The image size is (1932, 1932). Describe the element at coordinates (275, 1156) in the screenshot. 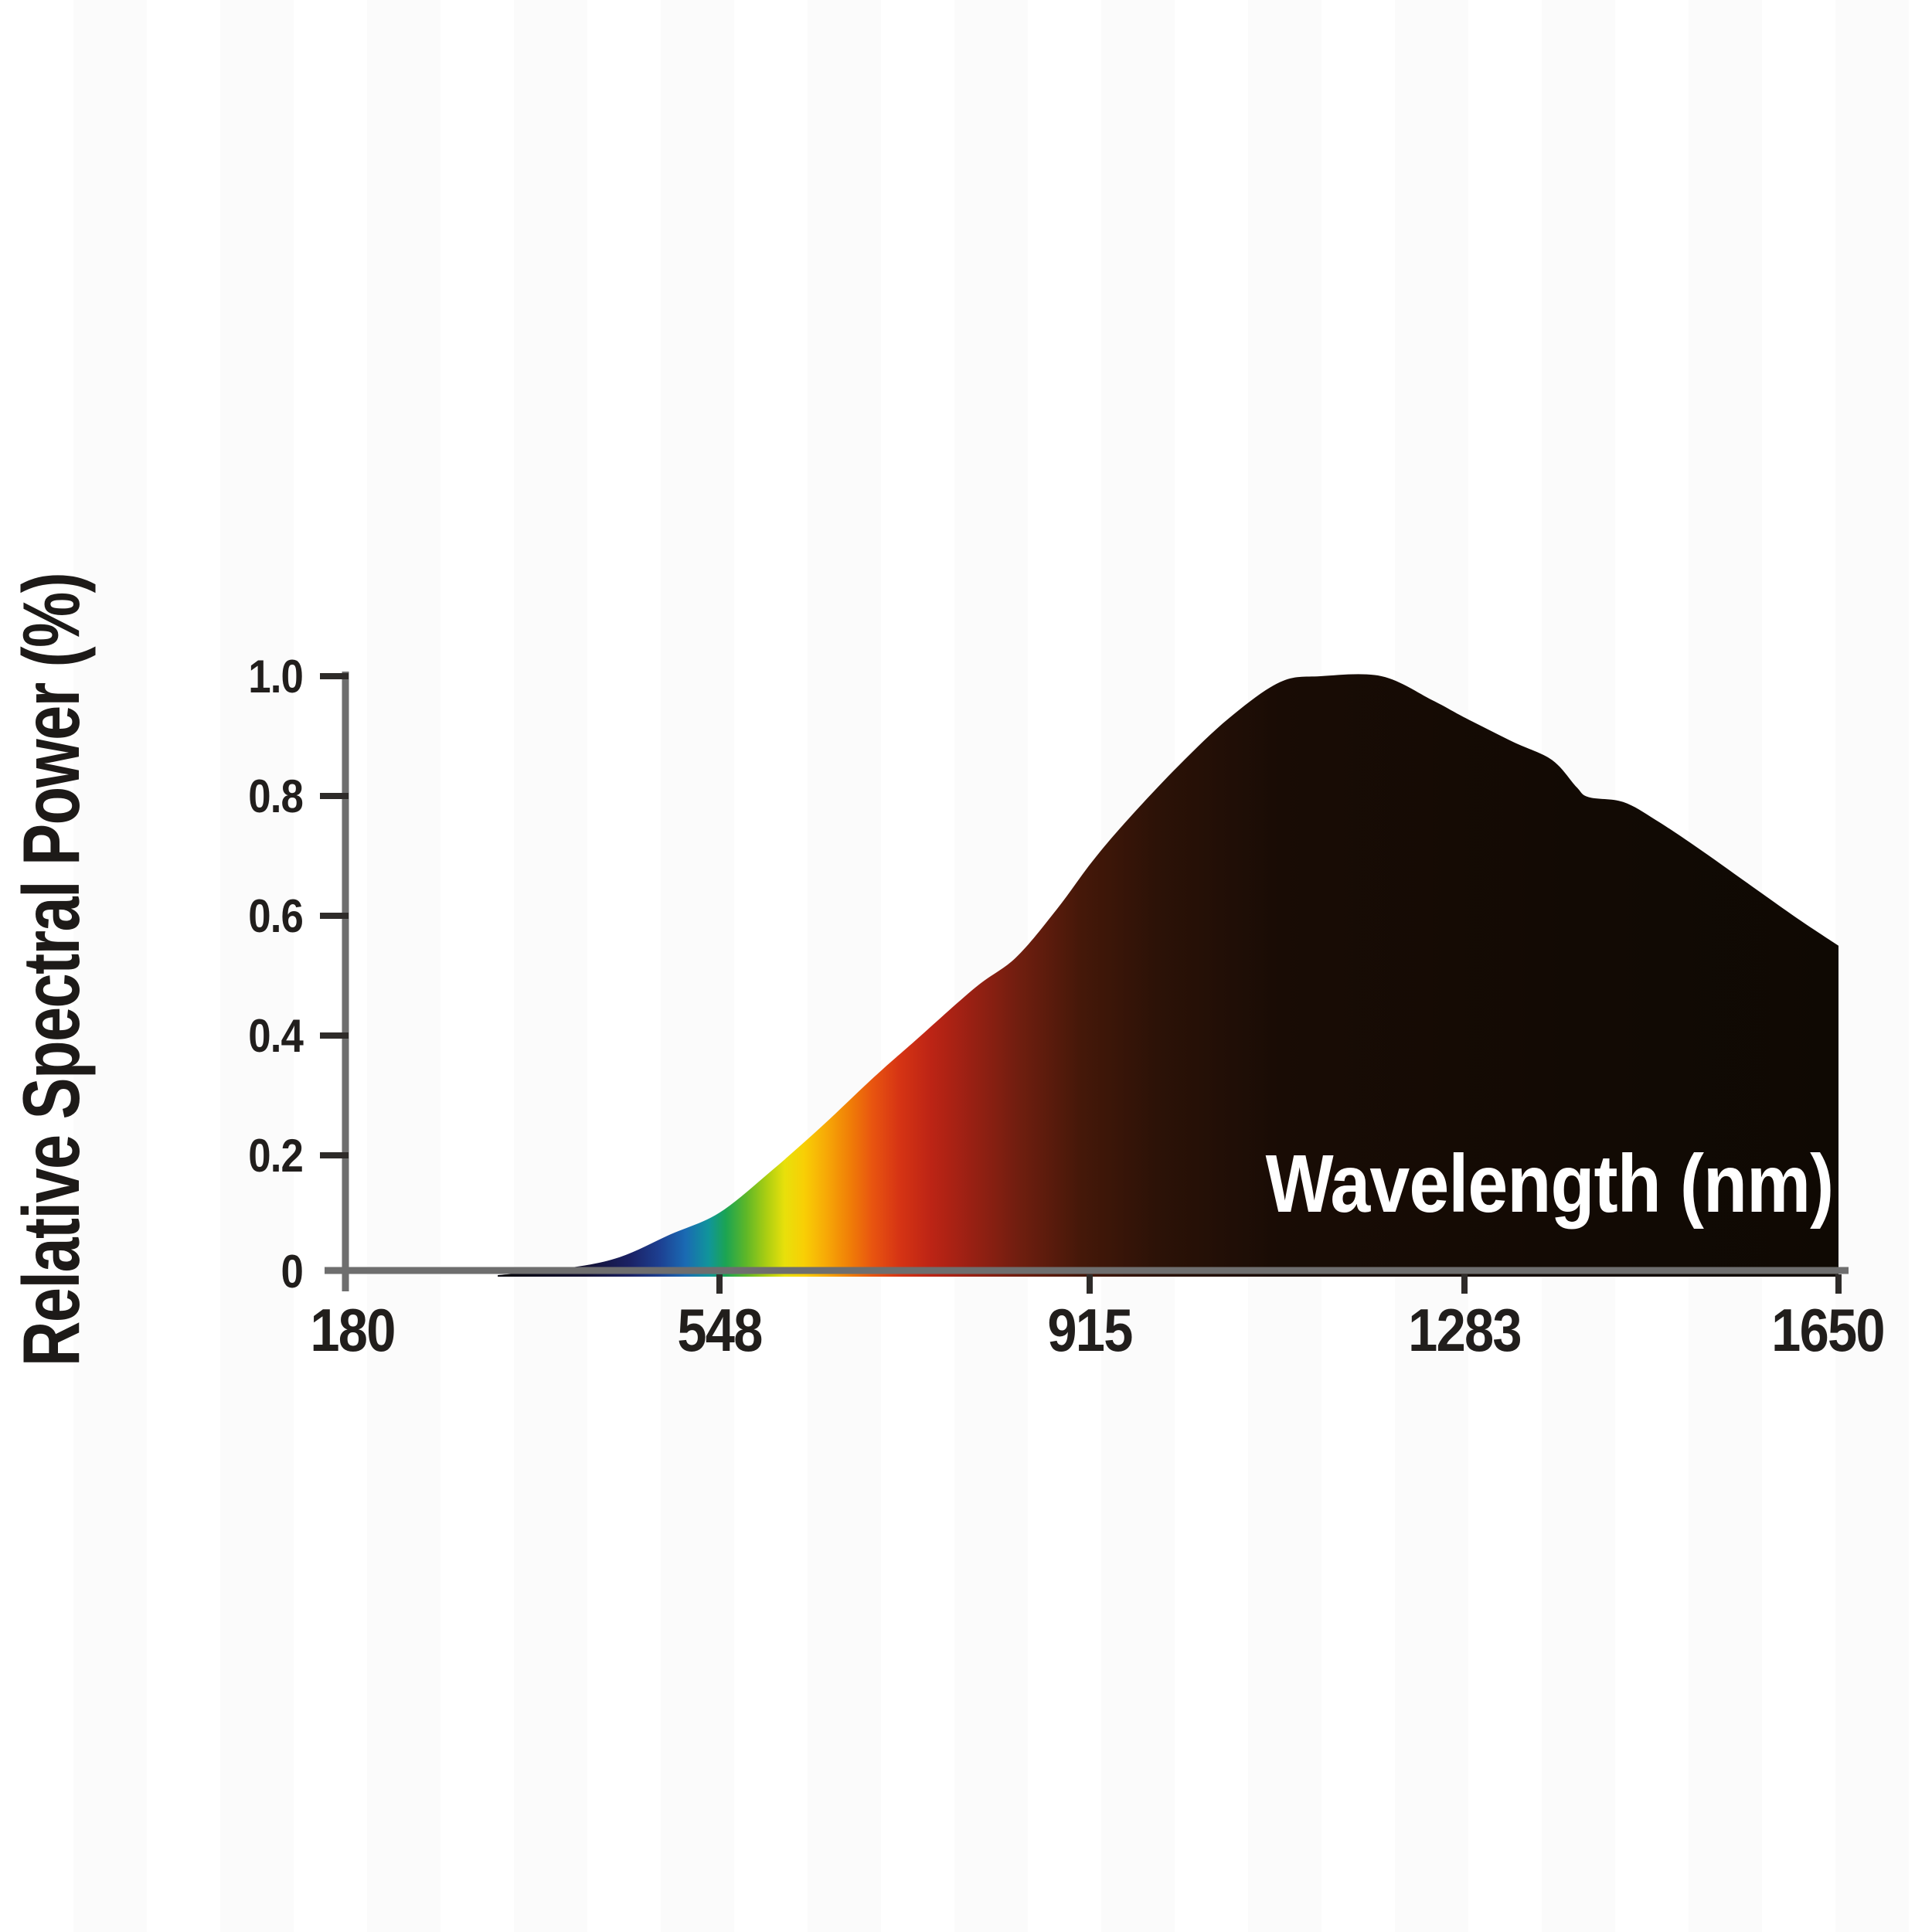

I see `y-tick-label: 0.2` at that location.